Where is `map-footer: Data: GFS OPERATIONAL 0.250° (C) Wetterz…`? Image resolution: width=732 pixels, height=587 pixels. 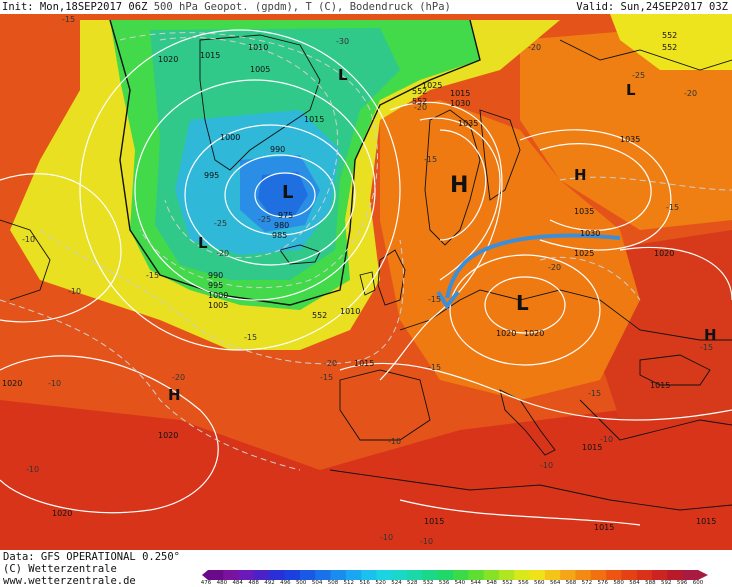
map-footer: Data: GFS OPERATIONAL 0.250° (C) Wetterz… is located at coordinates (366, 568).